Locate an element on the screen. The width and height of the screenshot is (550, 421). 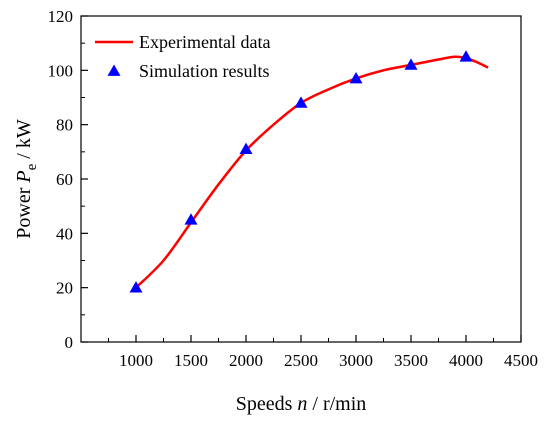
y-axis-title: Power Pe / kW is located at coordinates (26, 179).